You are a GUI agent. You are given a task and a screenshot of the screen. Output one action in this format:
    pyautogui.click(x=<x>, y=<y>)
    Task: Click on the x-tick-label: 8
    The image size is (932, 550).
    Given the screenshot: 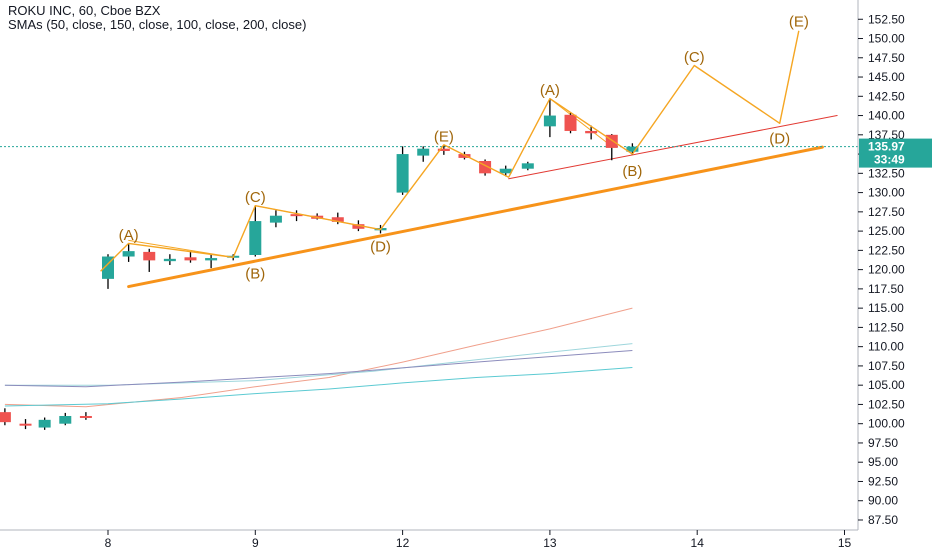 What is the action you would take?
    pyautogui.click(x=108, y=543)
    